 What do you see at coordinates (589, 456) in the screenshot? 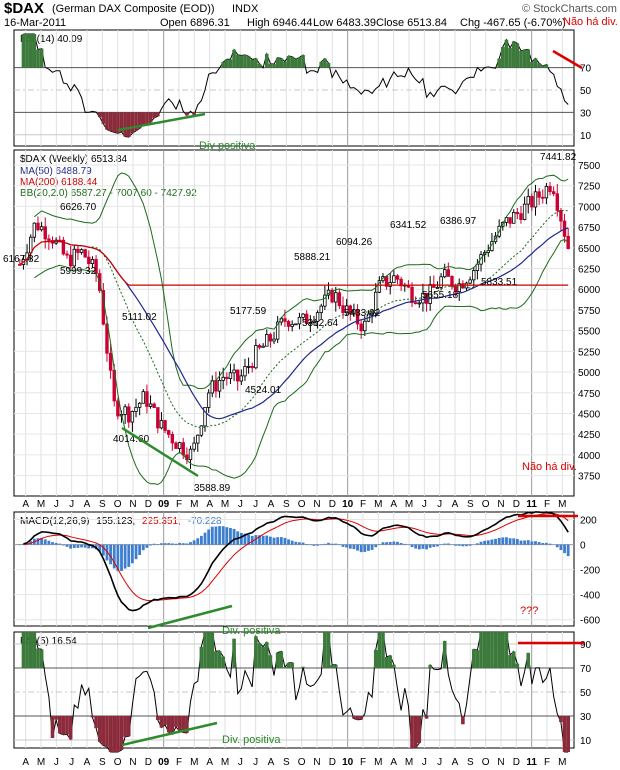
I see `price-tick-label: 4000` at bounding box center [589, 456].